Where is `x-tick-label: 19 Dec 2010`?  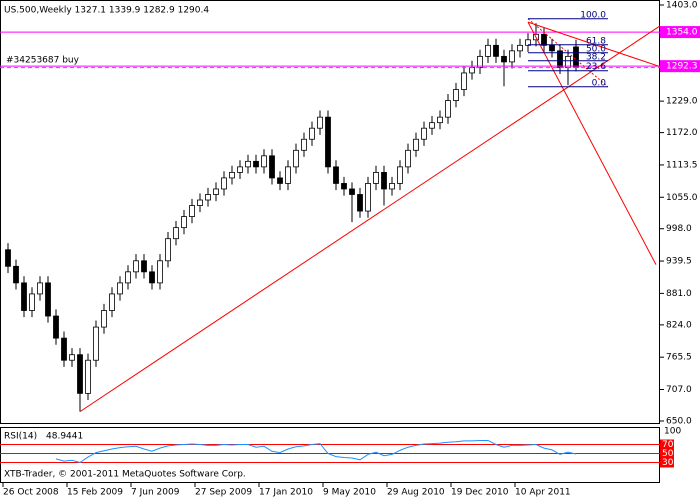
x-tick-label: 19 Dec 2010 is located at coordinates (480, 493).